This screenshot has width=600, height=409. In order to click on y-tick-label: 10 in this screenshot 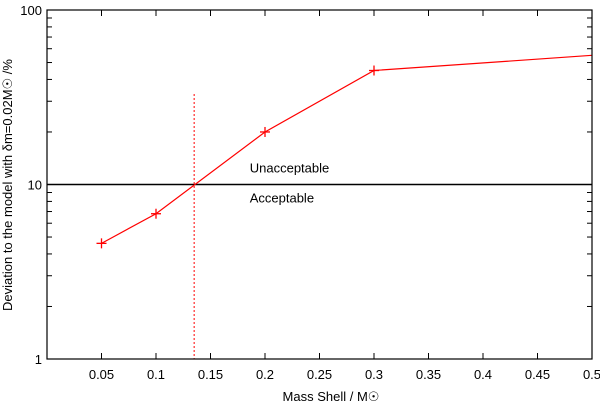, I will do `click(35, 185)`.